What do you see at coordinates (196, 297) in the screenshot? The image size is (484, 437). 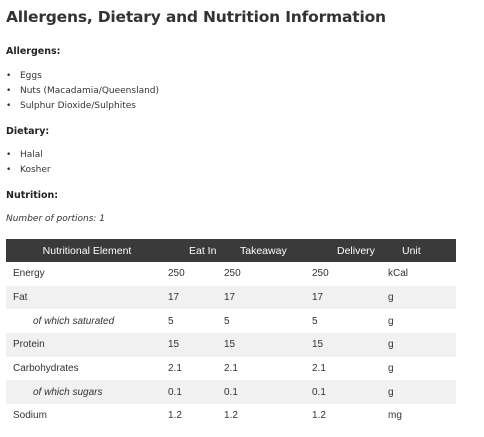 I see `cell-eat-in: 17` at bounding box center [196, 297].